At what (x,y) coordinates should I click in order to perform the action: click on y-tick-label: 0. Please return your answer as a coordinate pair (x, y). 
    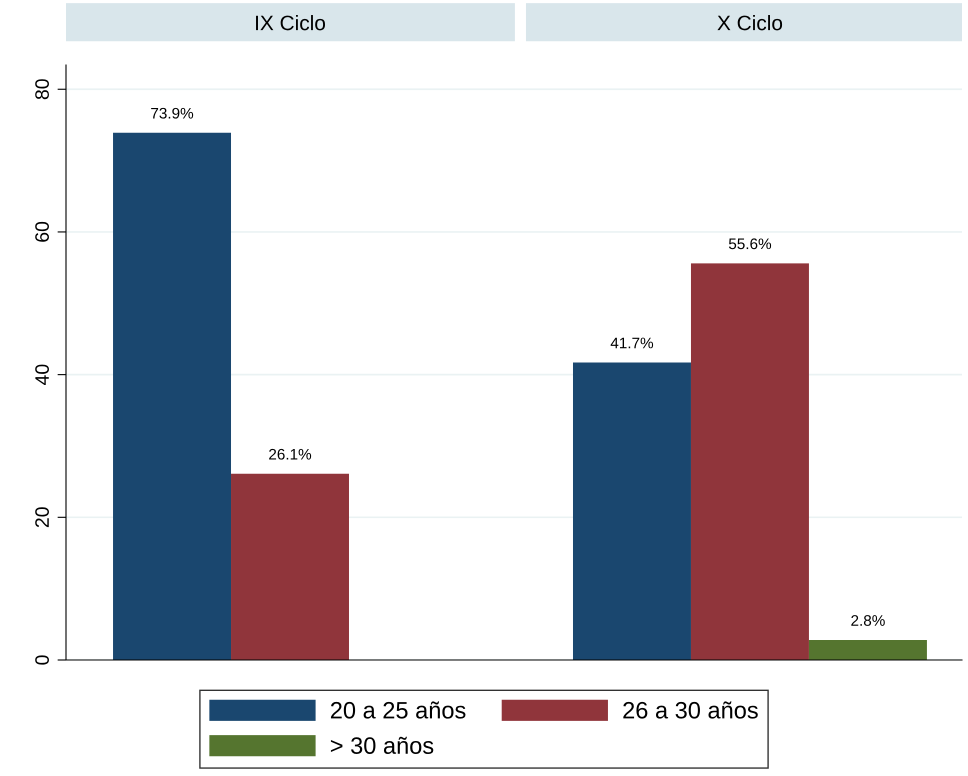
    Looking at the image, I should click on (42, 660).